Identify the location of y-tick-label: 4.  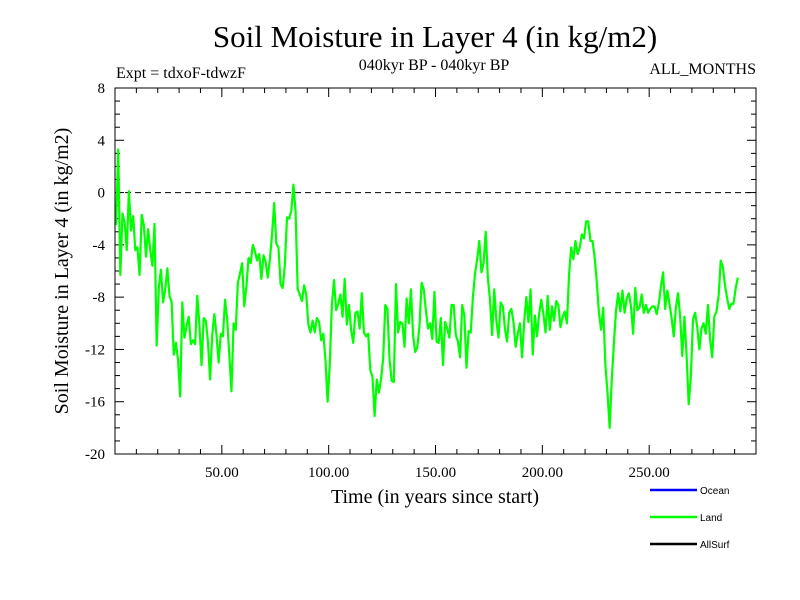
(102, 141).